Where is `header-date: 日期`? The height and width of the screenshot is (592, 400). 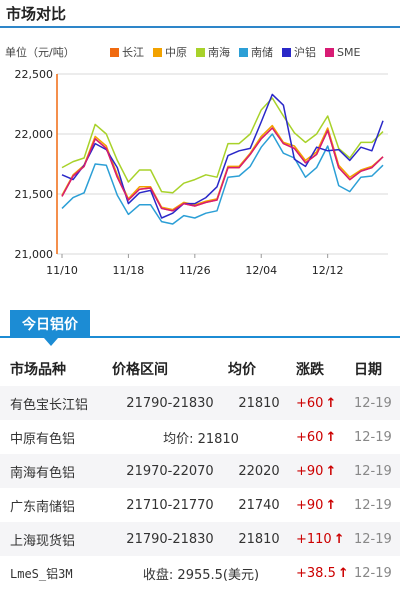
header-date: 日期 is located at coordinates (368, 370).